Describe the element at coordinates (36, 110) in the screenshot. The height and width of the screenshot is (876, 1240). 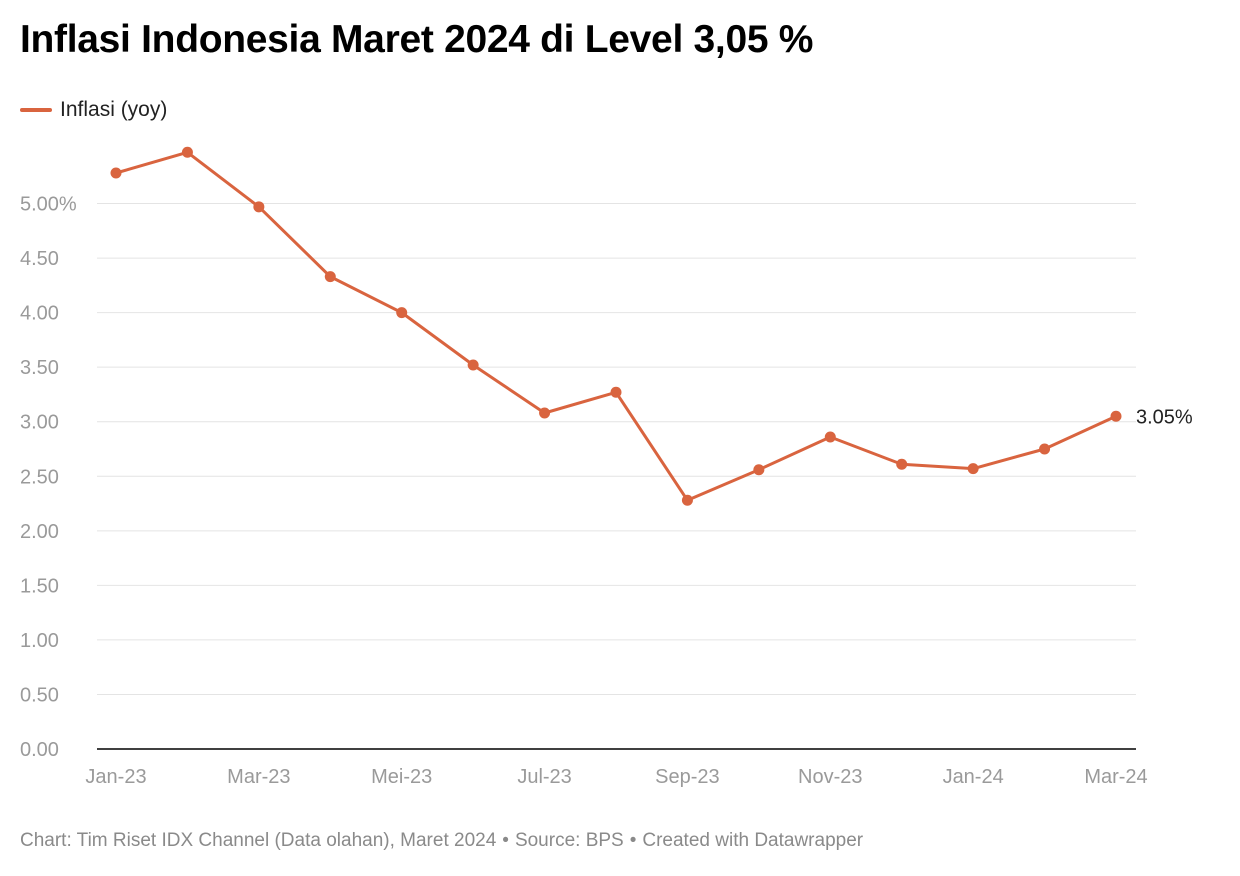
I see `legend-swatch` at that location.